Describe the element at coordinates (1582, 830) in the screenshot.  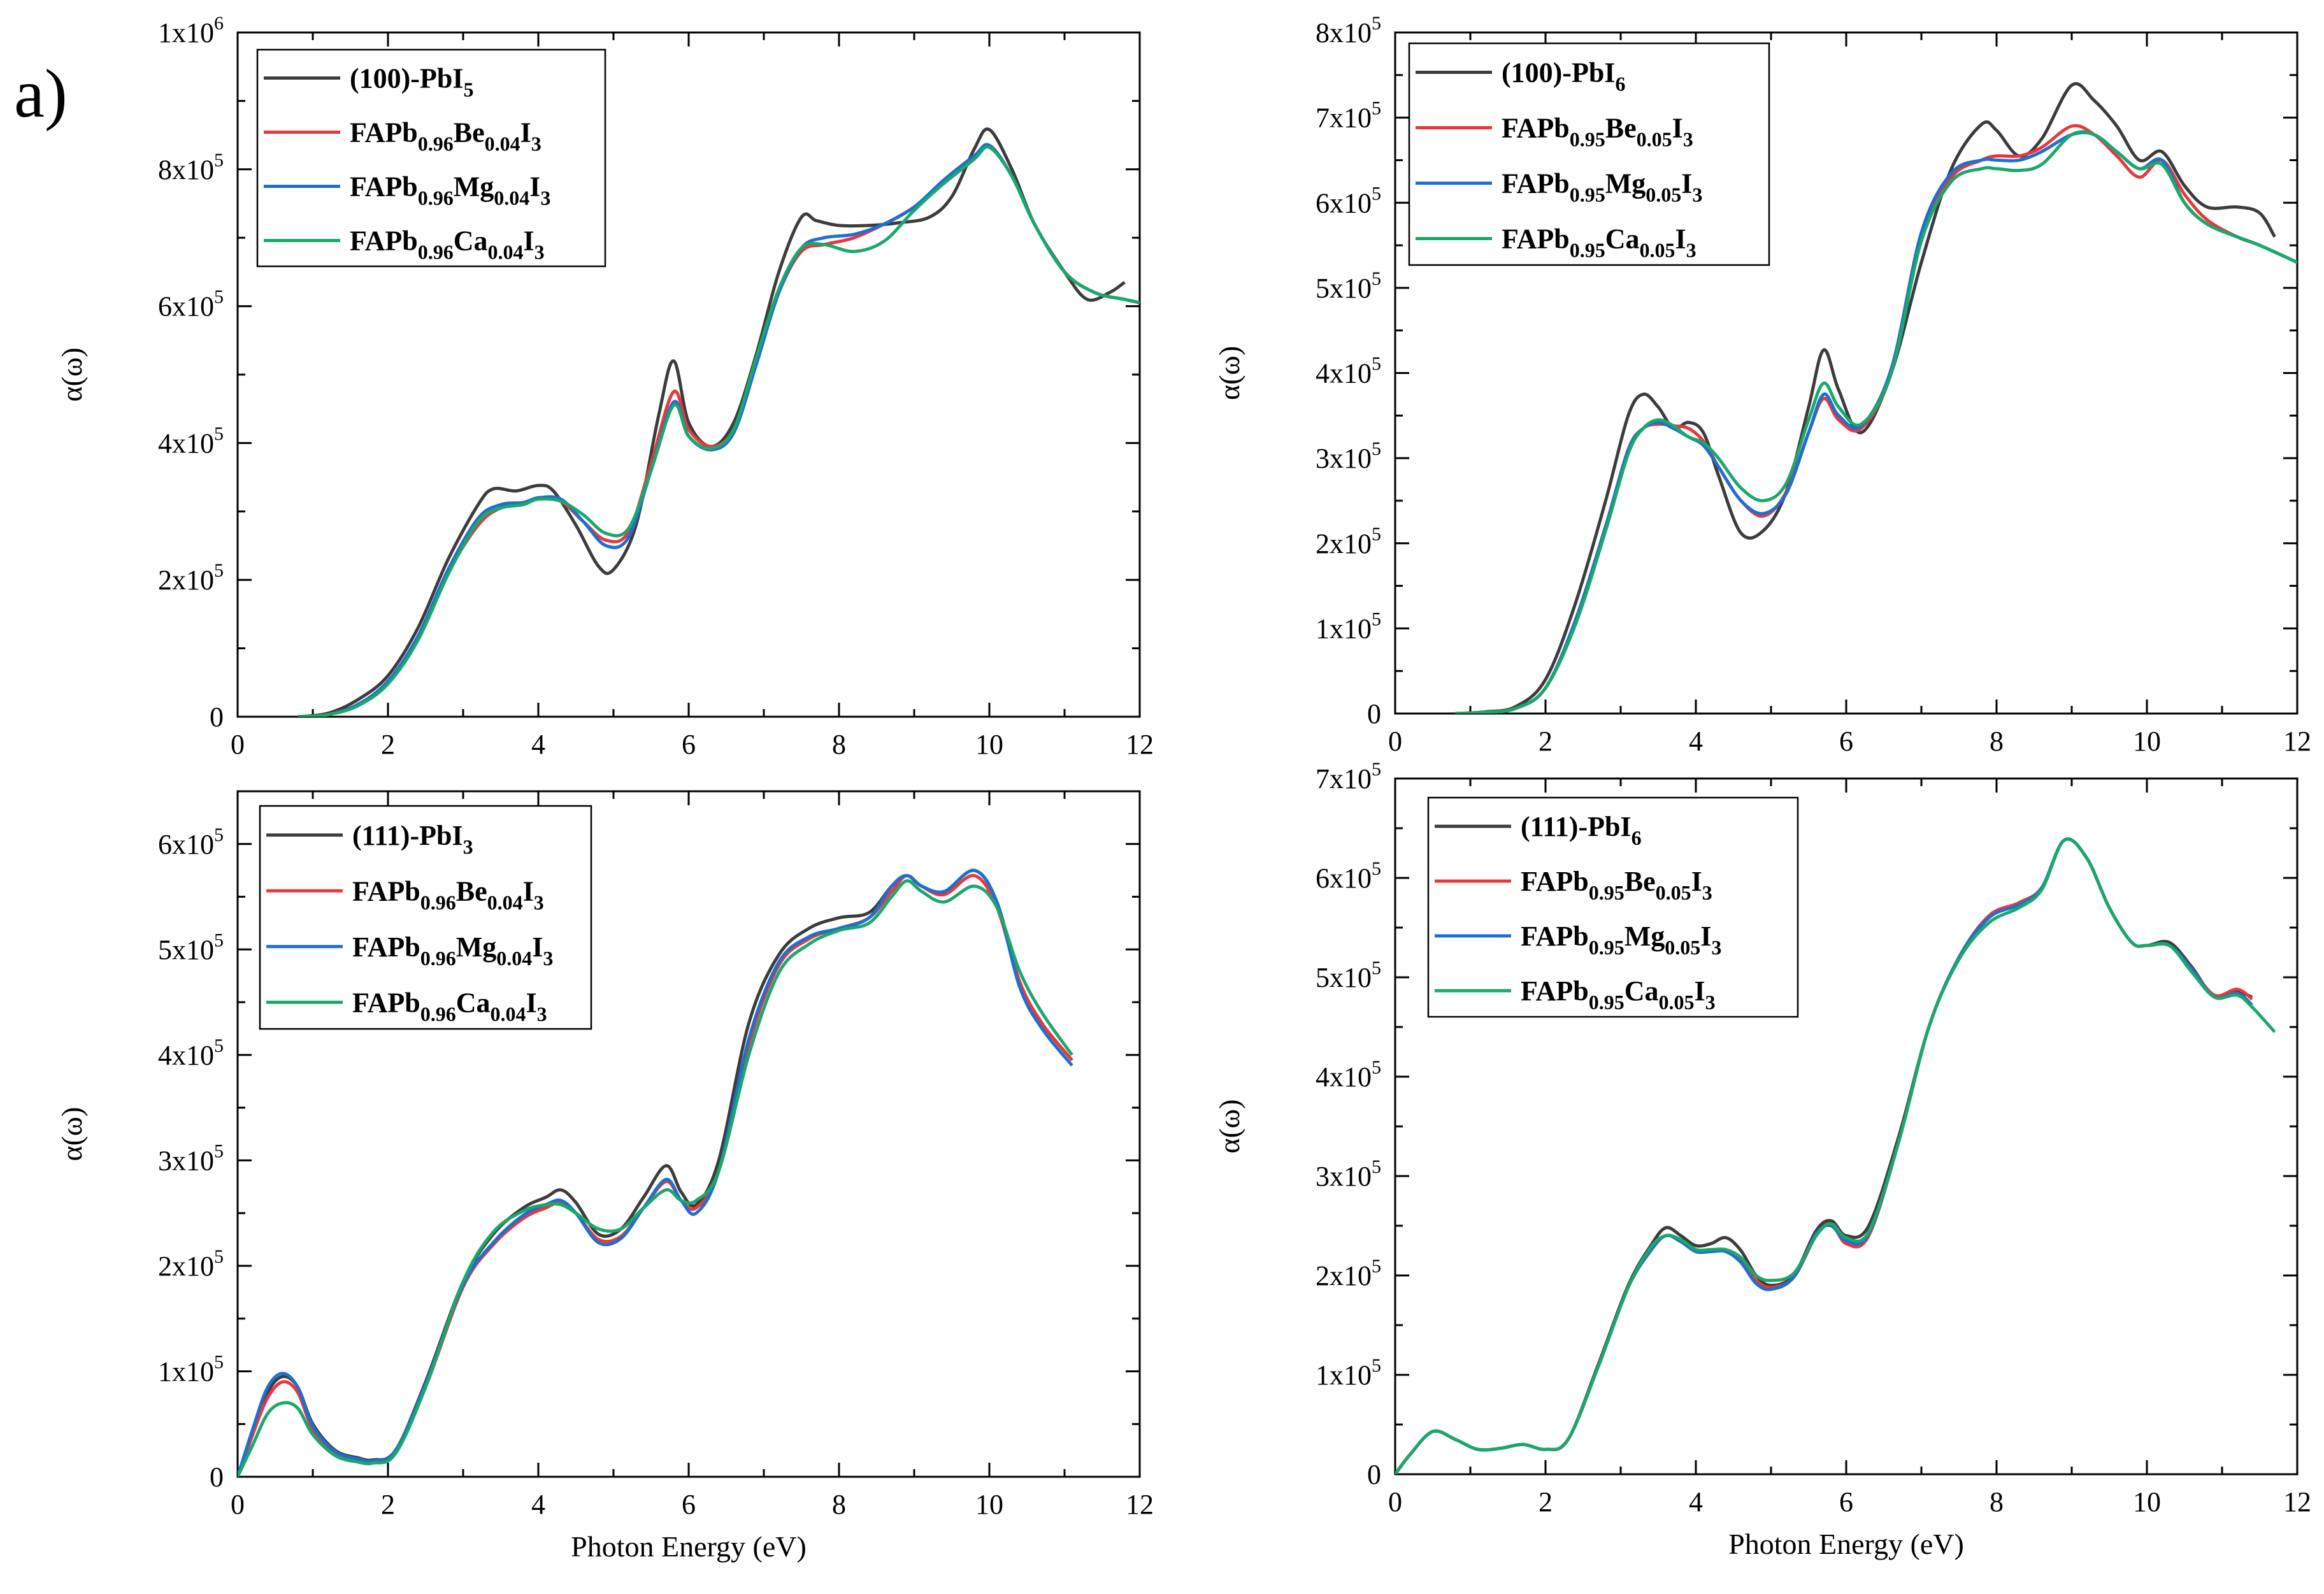
I see `legend-entry: (111)-PbI6` at that location.